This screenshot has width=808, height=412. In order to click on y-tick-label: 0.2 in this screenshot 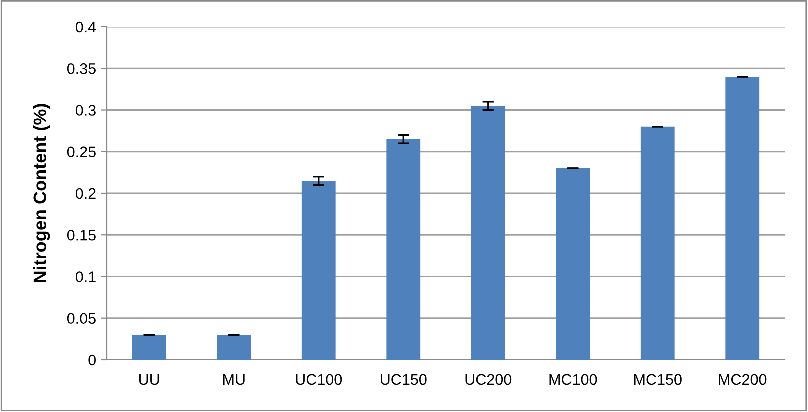, I will do `click(86, 194)`.